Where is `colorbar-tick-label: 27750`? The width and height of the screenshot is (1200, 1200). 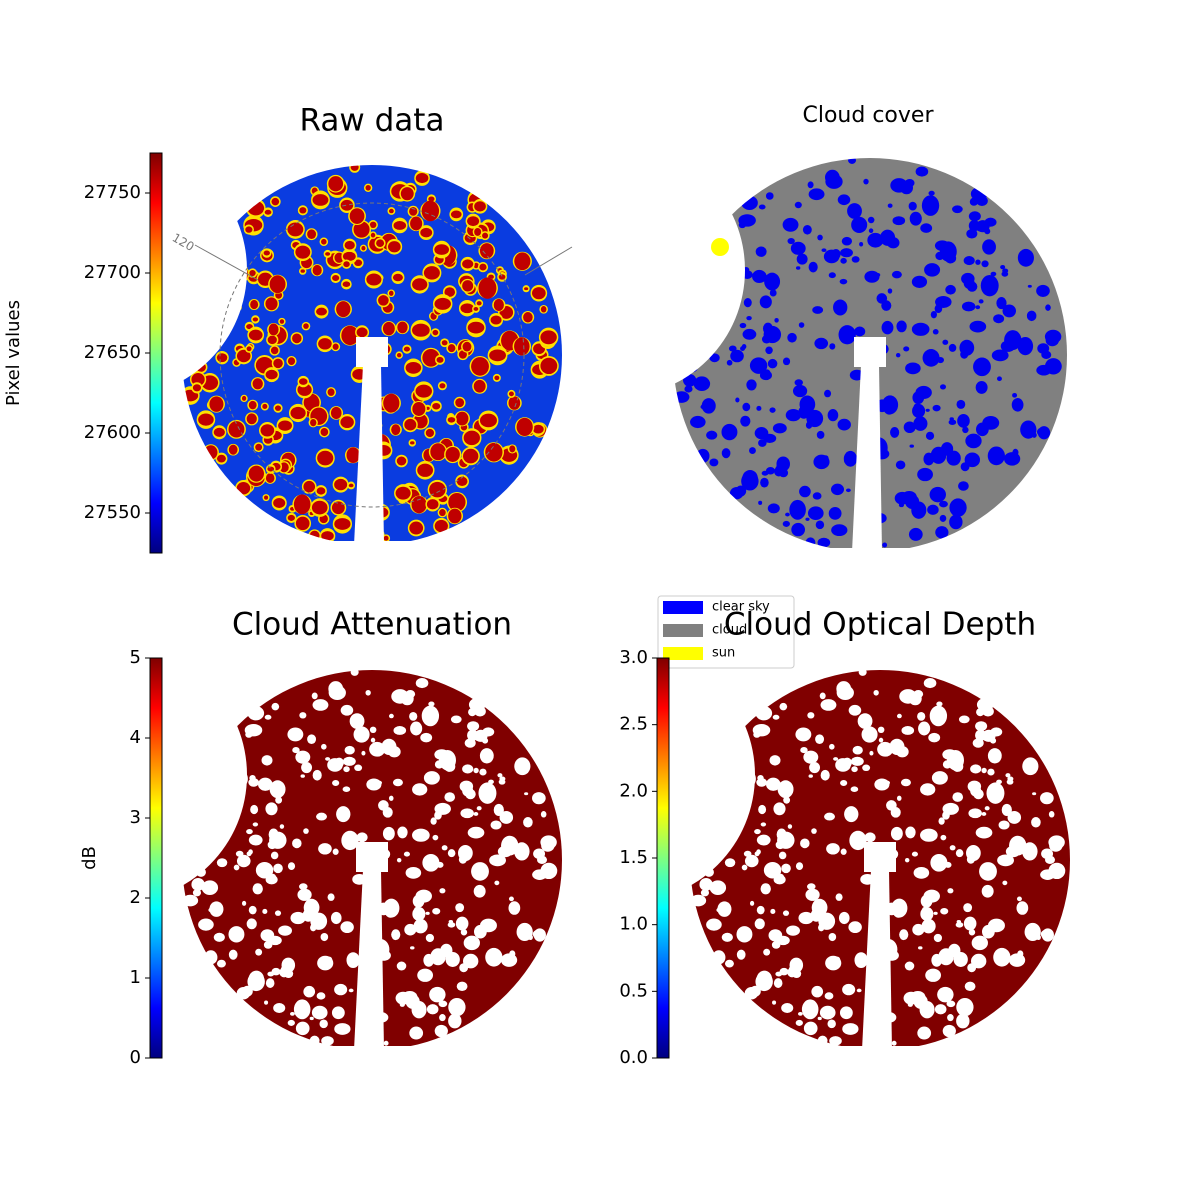
colorbar-tick-label: 27750 is located at coordinates (112, 192).